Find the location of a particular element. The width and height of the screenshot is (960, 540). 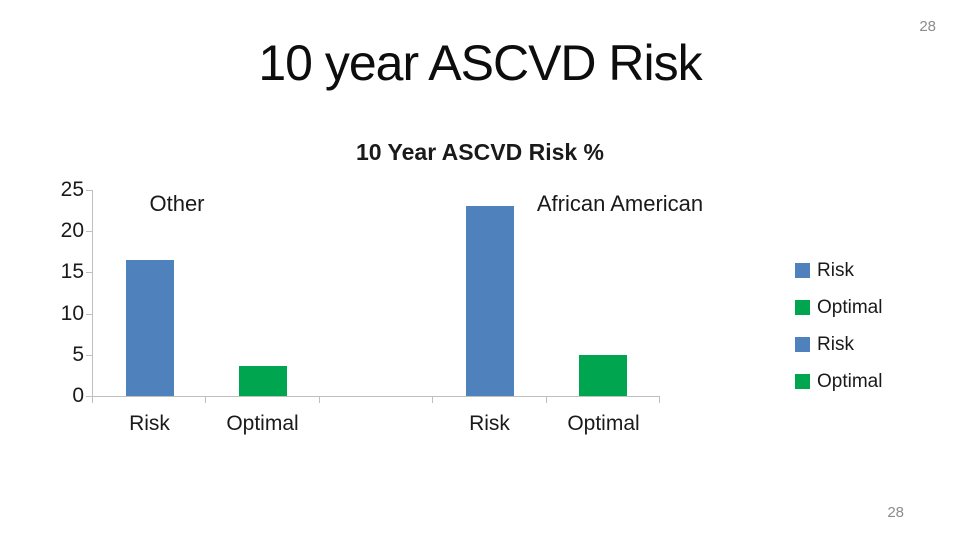

bar-other-optimal is located at coordinates (263, 381).